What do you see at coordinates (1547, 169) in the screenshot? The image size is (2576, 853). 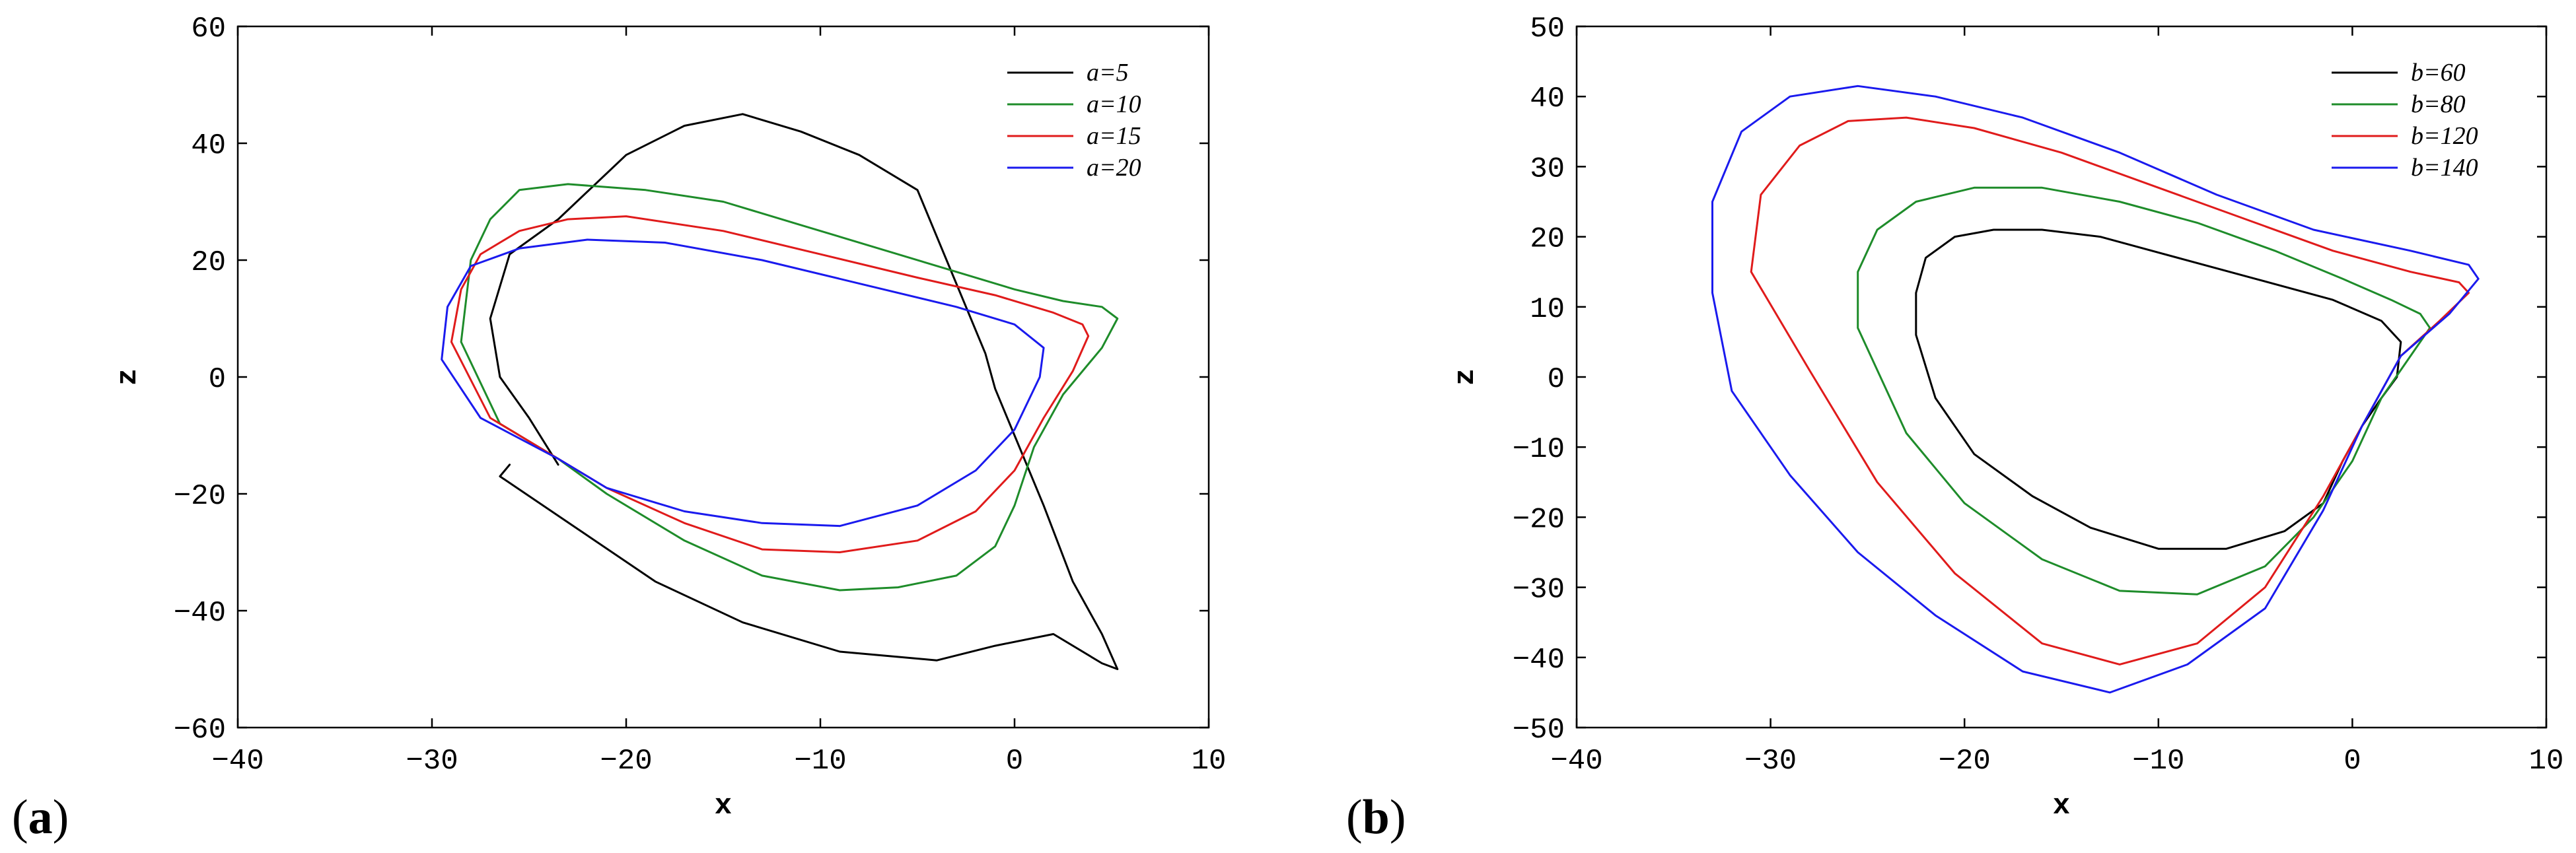 I see `chart-b-y-tick-label: 30` at bounding box center [1547, 169].